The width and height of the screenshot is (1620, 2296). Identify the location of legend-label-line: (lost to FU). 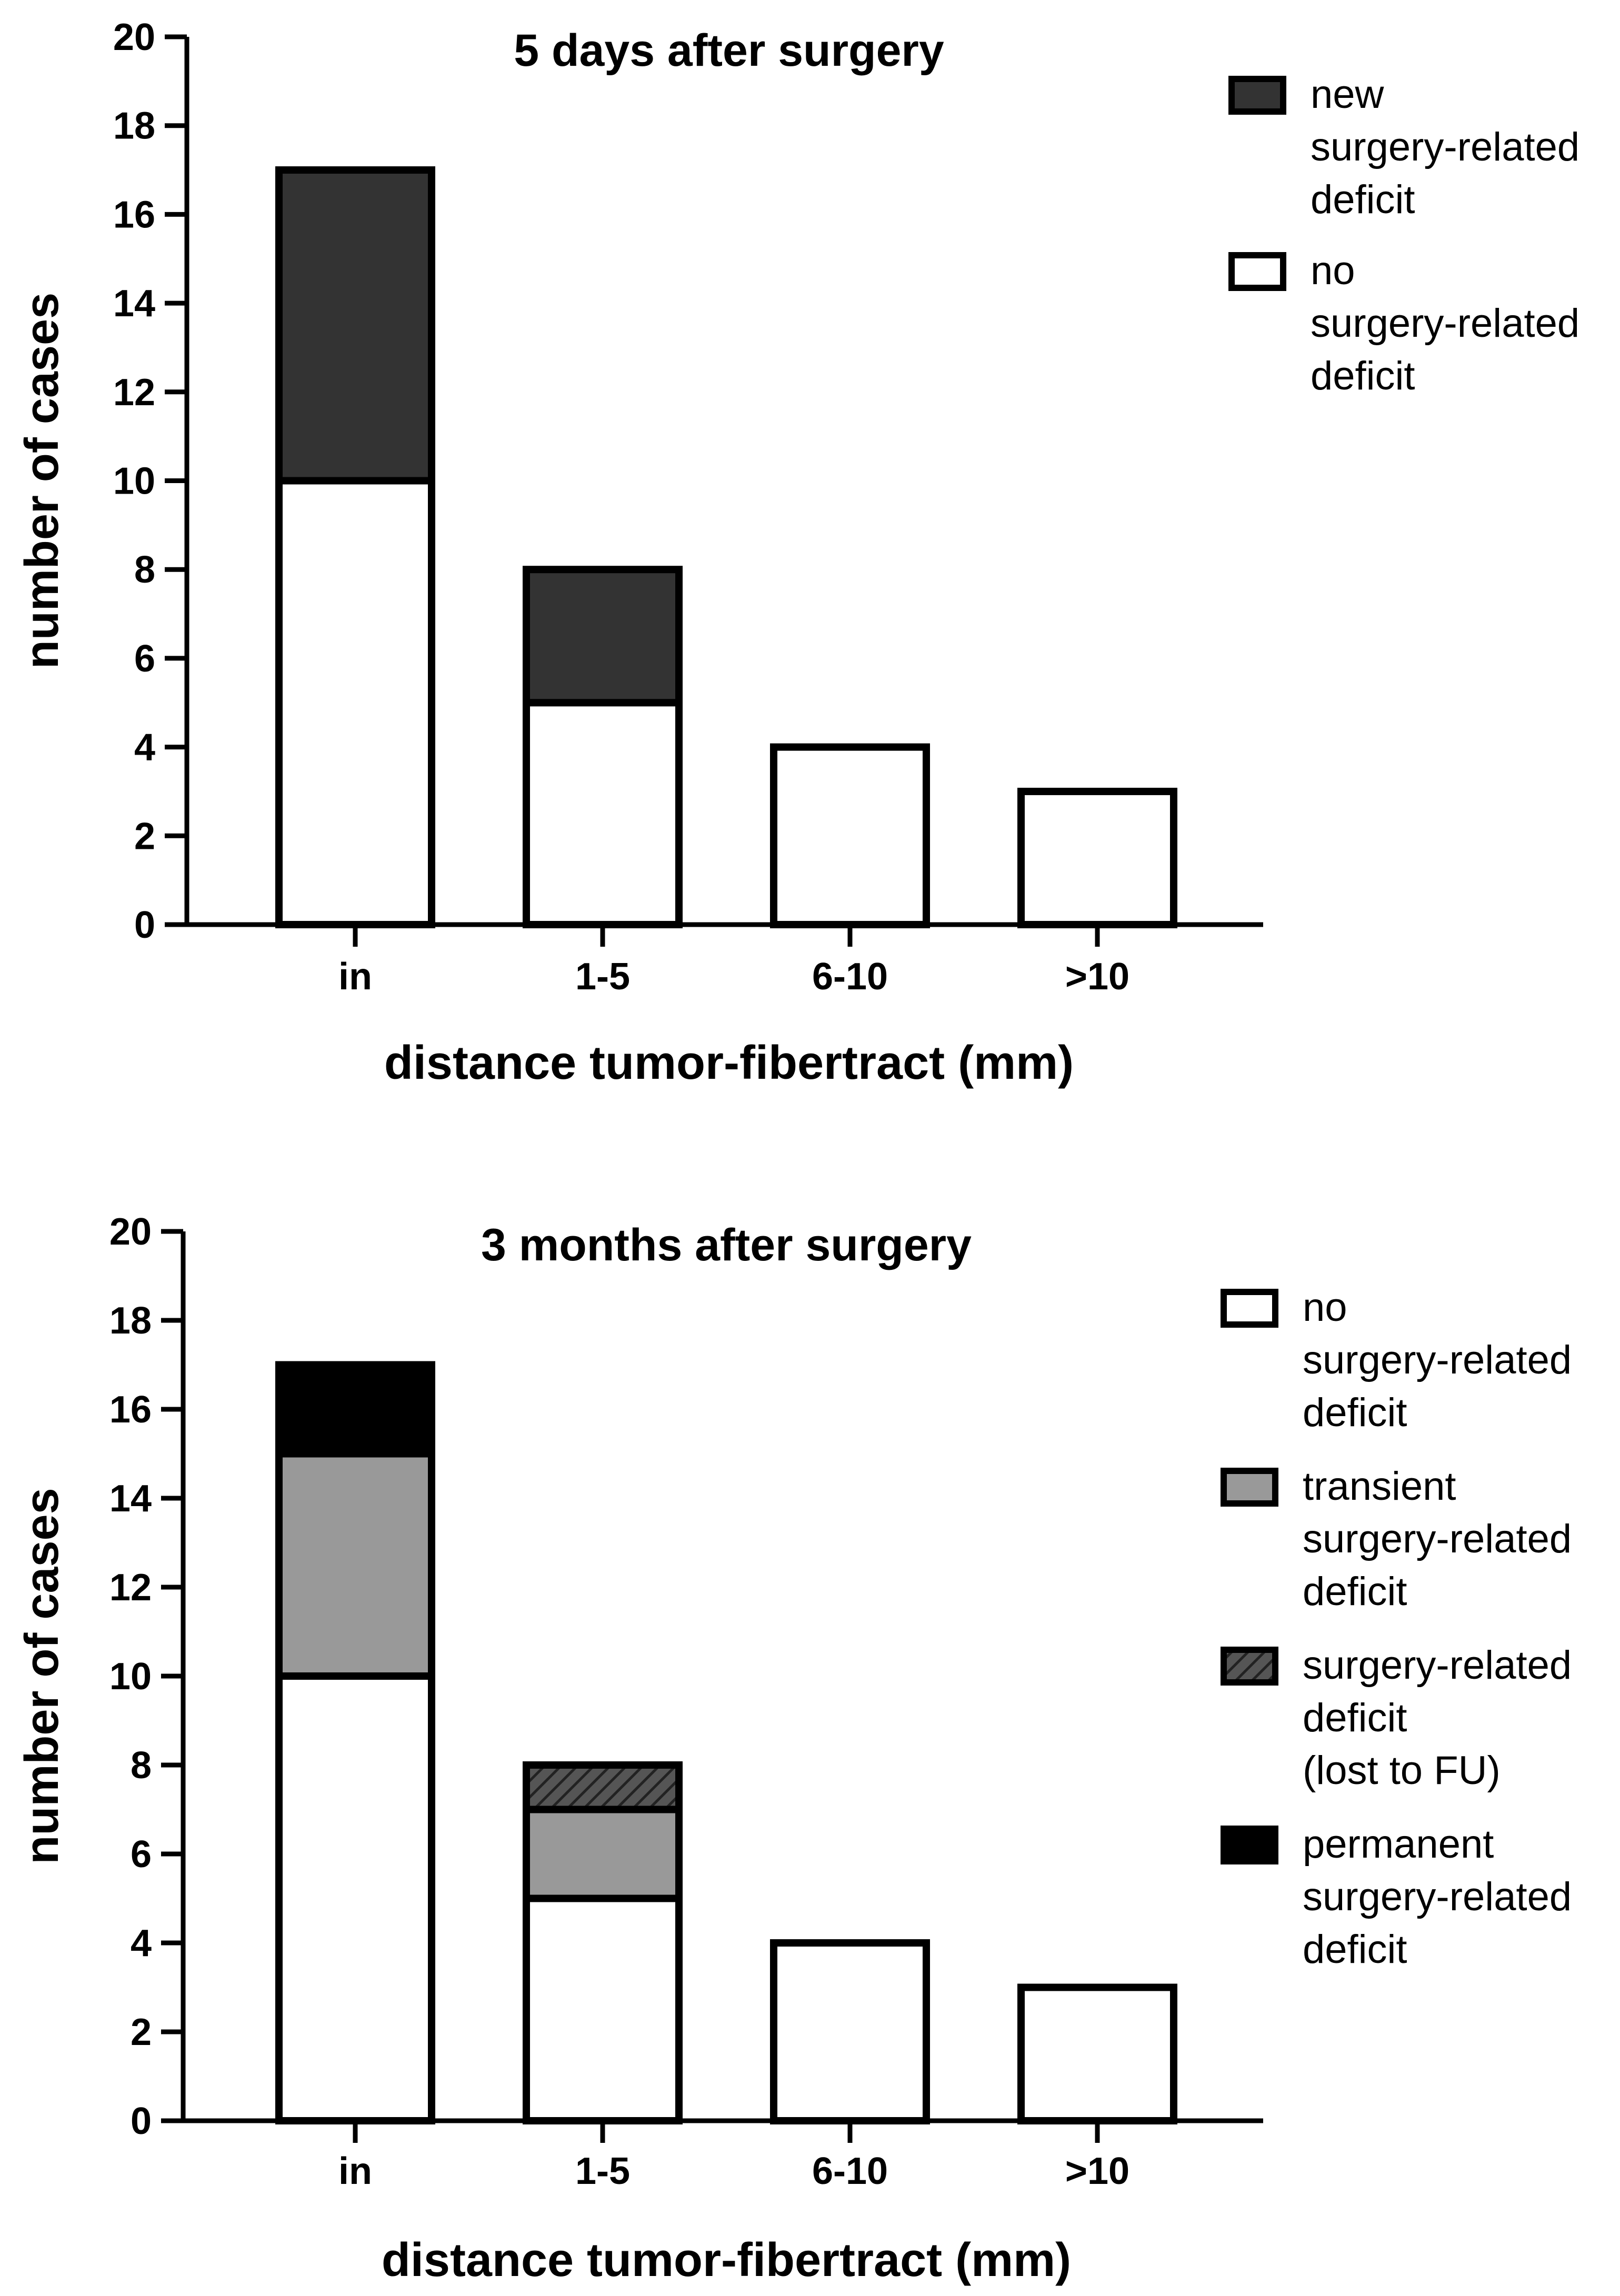
(1402, 1770).